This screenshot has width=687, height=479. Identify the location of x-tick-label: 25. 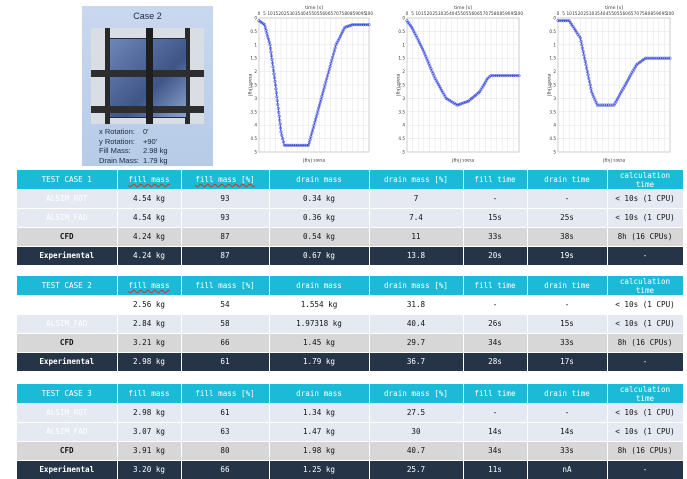
(435, 13).